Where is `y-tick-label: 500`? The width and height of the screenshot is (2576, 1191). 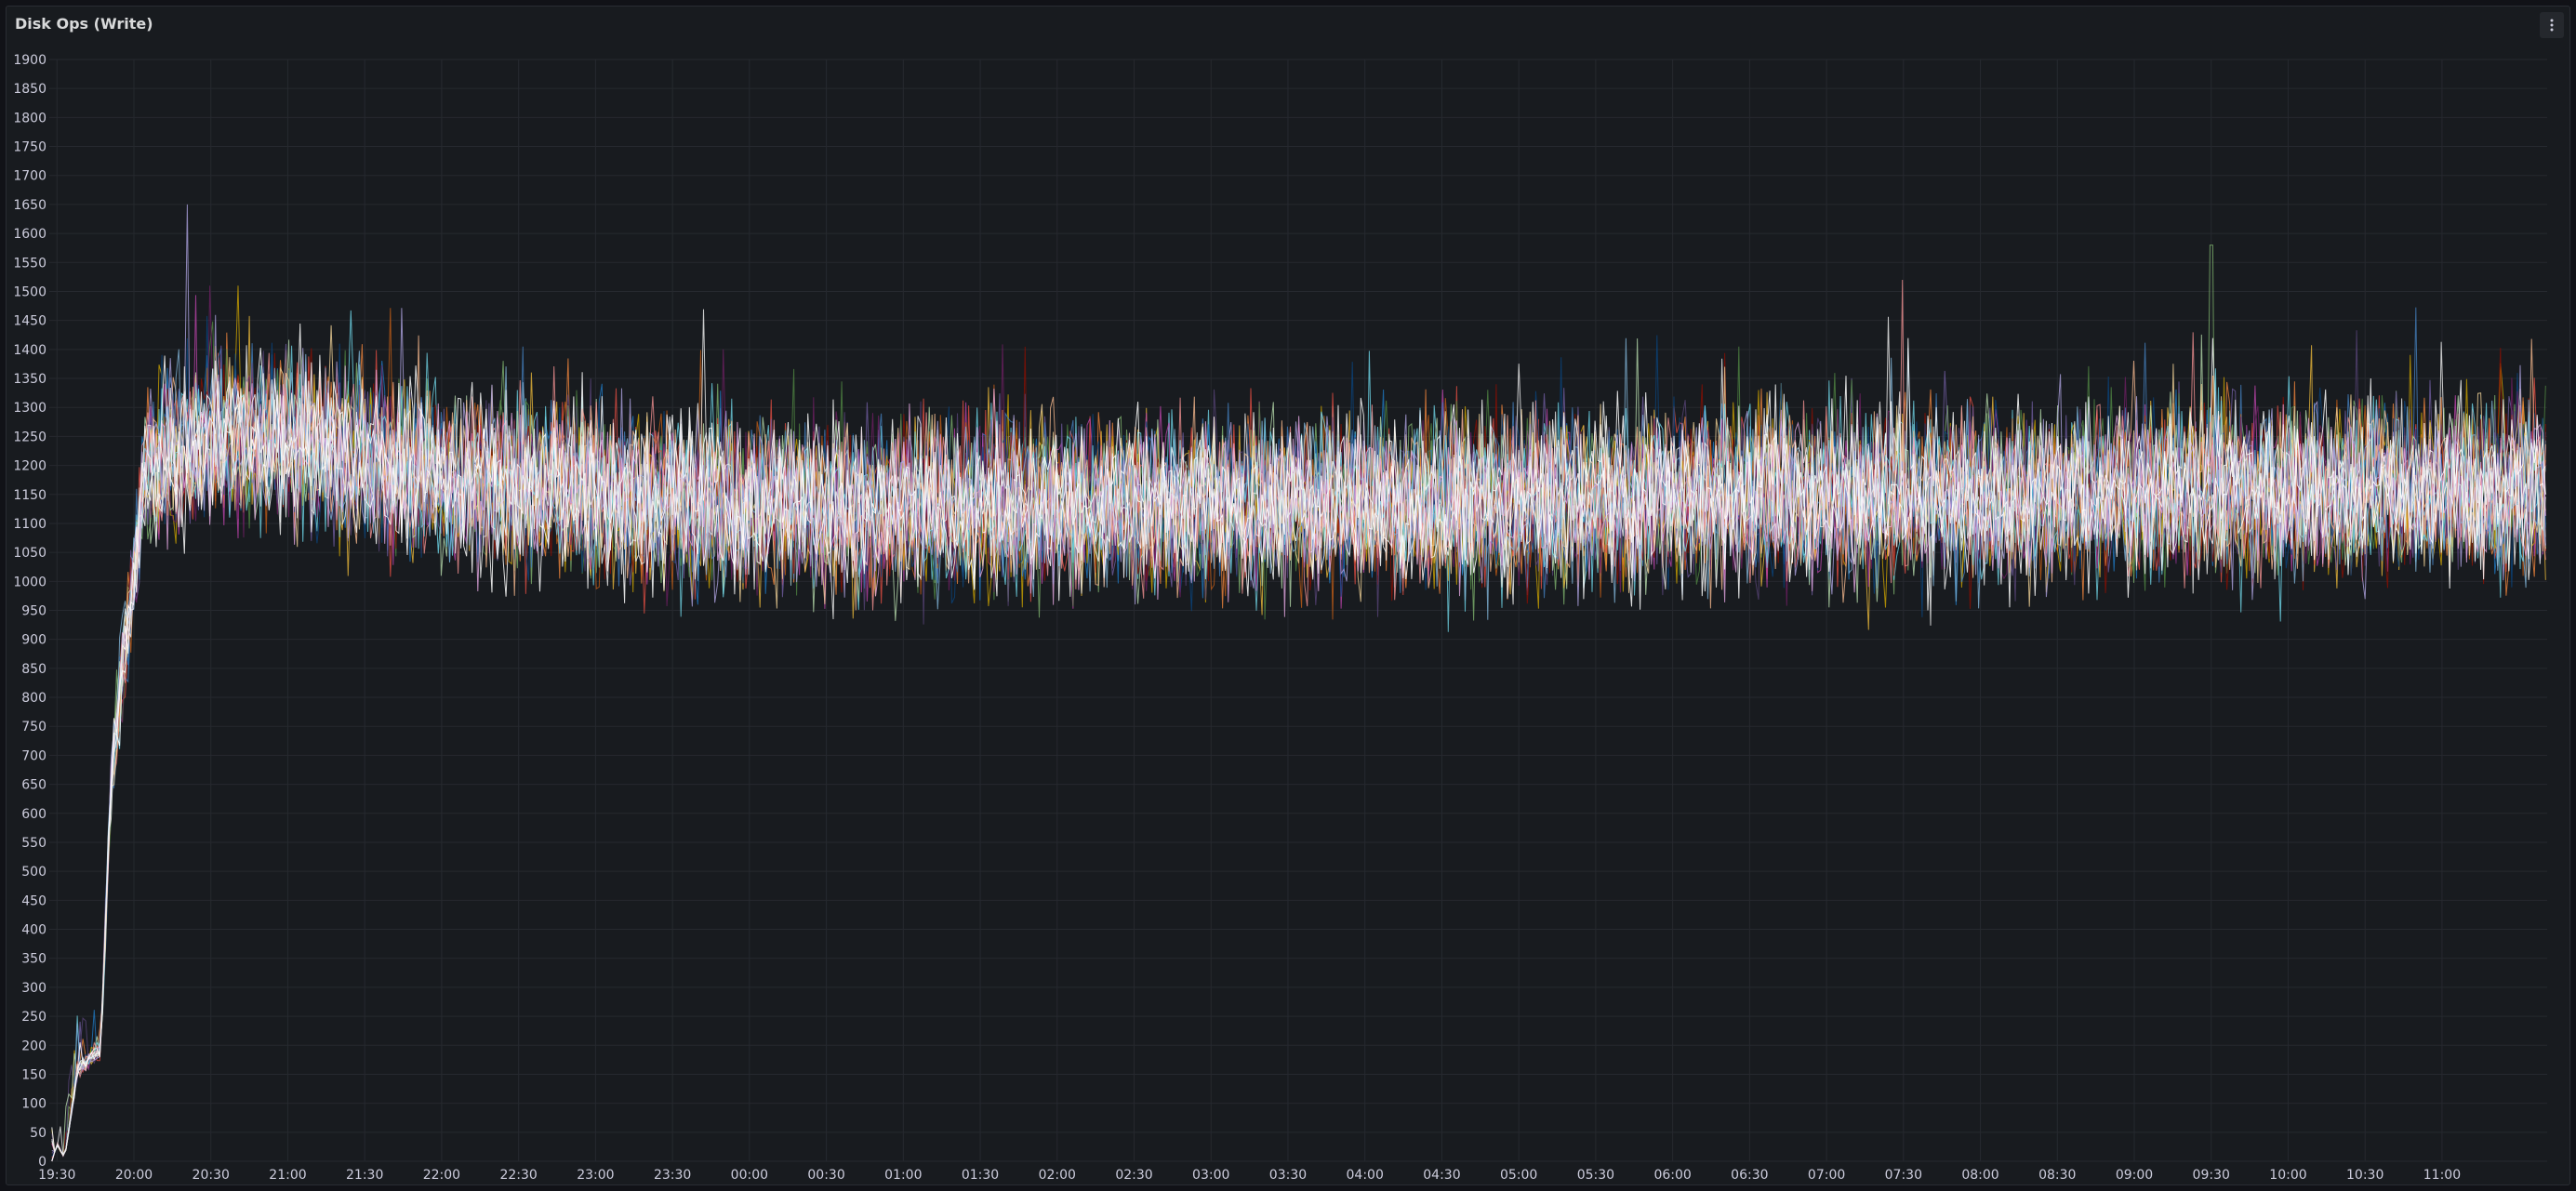
y-tick-label: 500 is located at coordinates (33, 872).